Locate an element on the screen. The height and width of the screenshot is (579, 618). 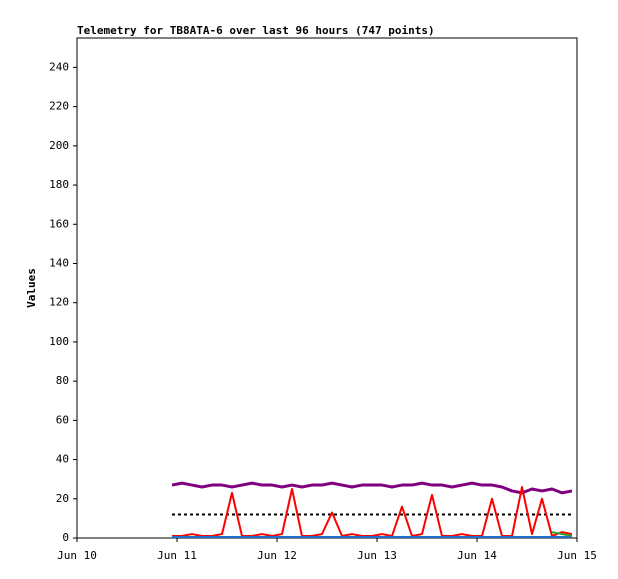
y-tick-label: 220 is located at coordinates (59, 106).